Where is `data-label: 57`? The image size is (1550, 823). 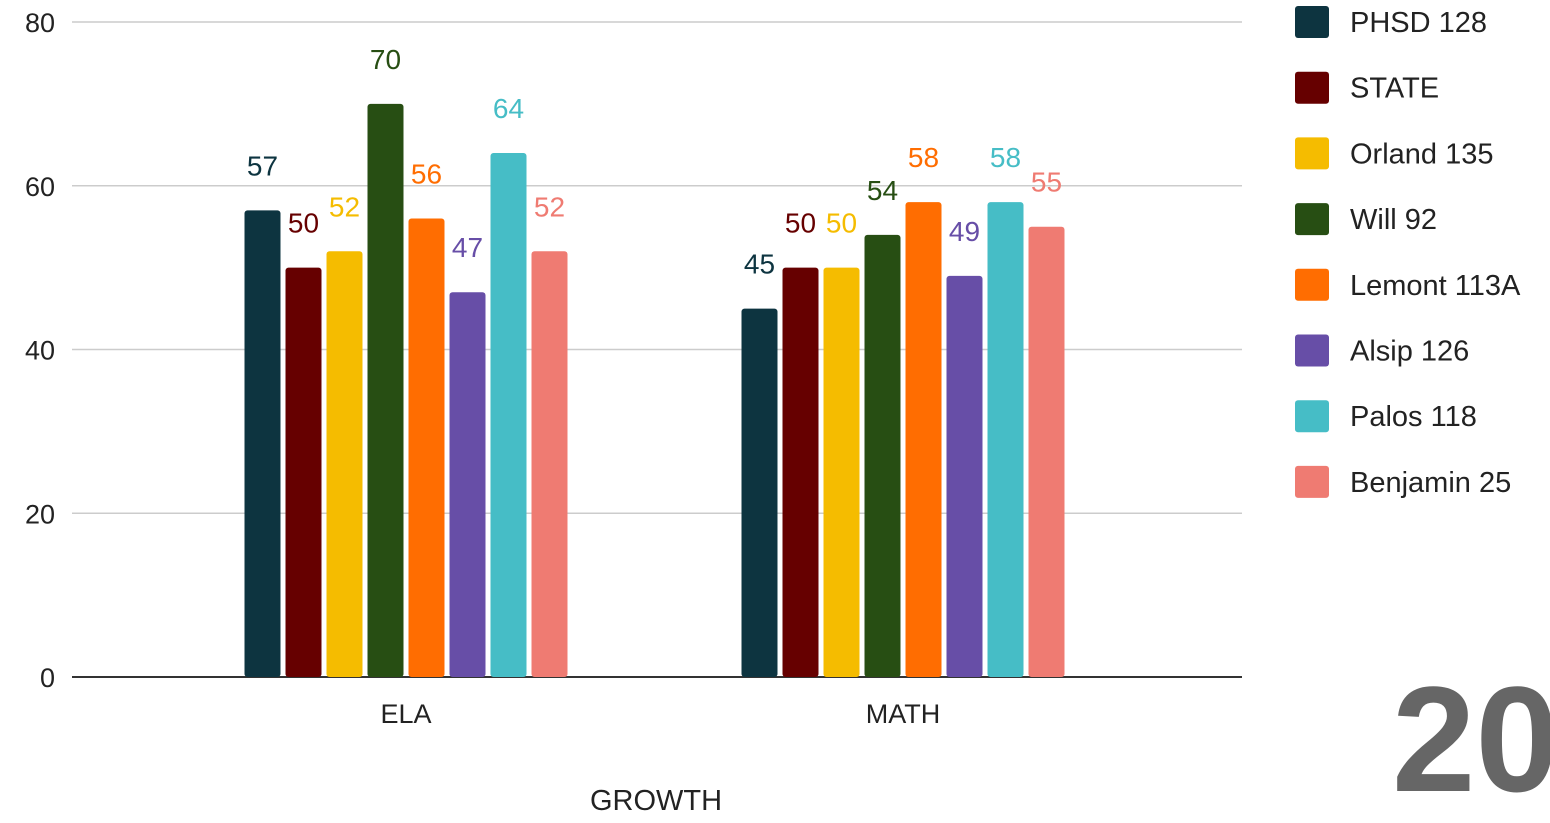 data-label: 57 is located at coordinates (262, 165).